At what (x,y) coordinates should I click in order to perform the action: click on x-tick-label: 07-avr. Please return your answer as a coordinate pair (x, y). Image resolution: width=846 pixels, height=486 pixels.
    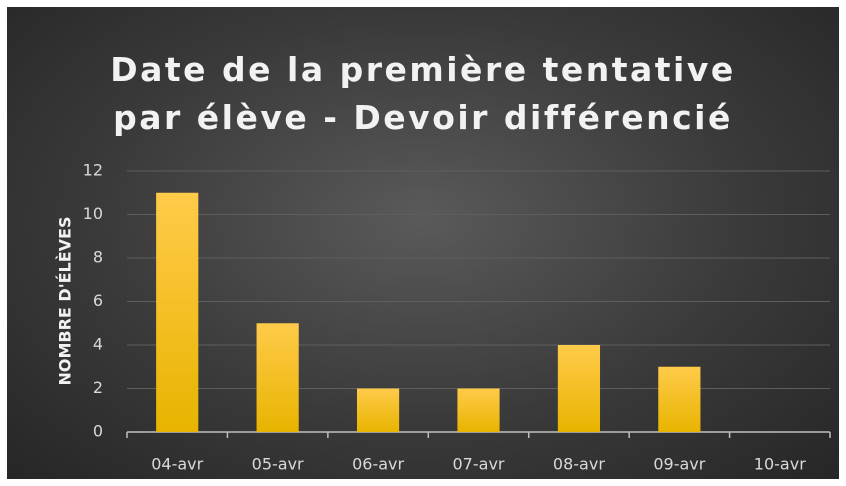
    Looking at the image, I should click on (479, 464).